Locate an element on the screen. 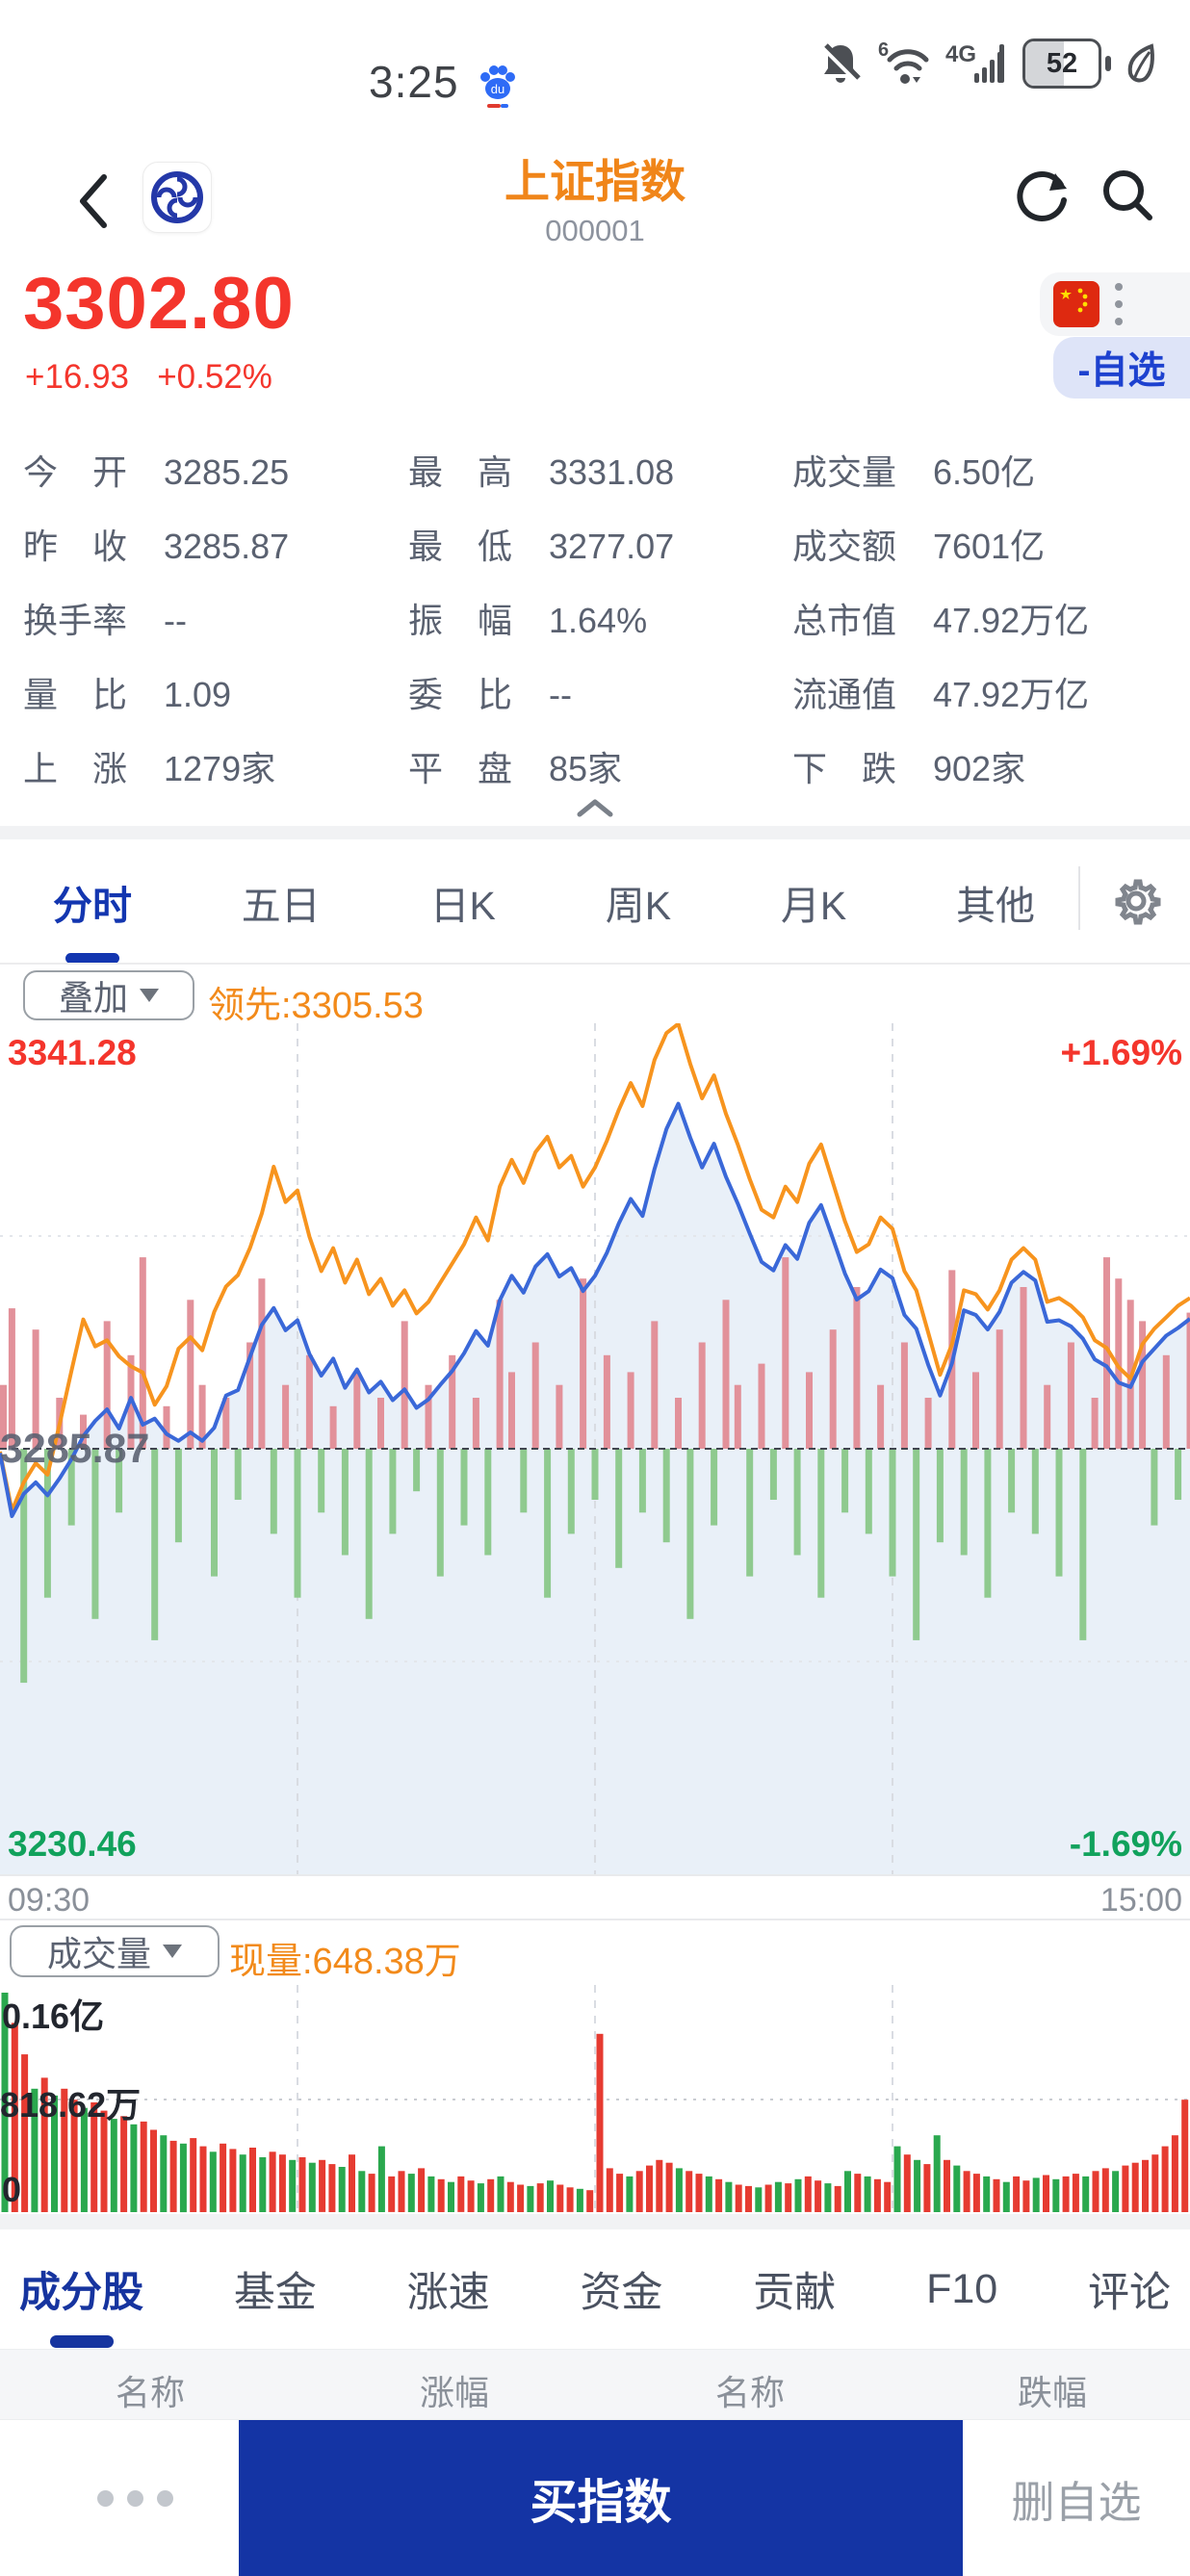  overlay-dropdown: 叠加 is located at coordinates (109, 995).